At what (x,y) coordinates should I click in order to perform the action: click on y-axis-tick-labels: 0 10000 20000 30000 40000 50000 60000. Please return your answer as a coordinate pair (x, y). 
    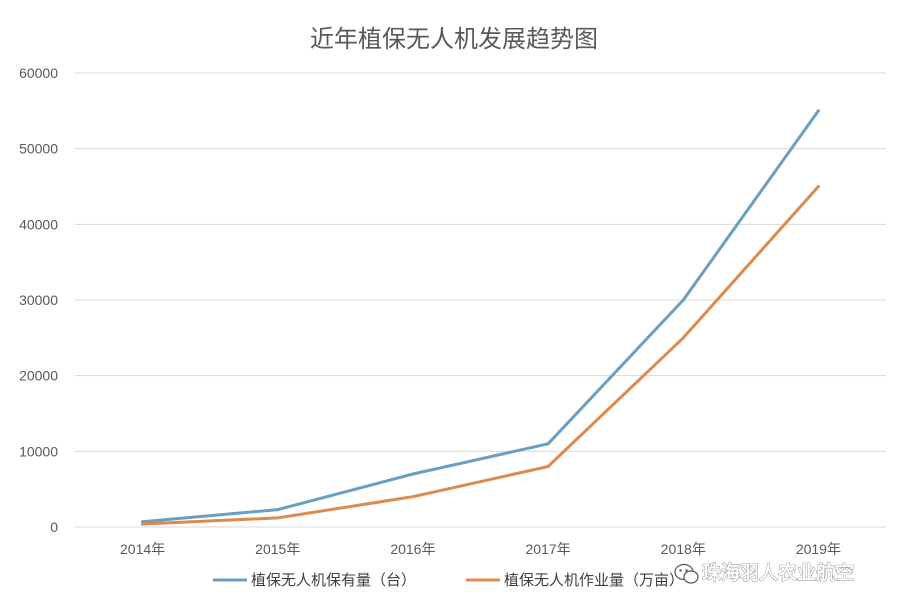
    Looking at the image, I should click on (38, 300).